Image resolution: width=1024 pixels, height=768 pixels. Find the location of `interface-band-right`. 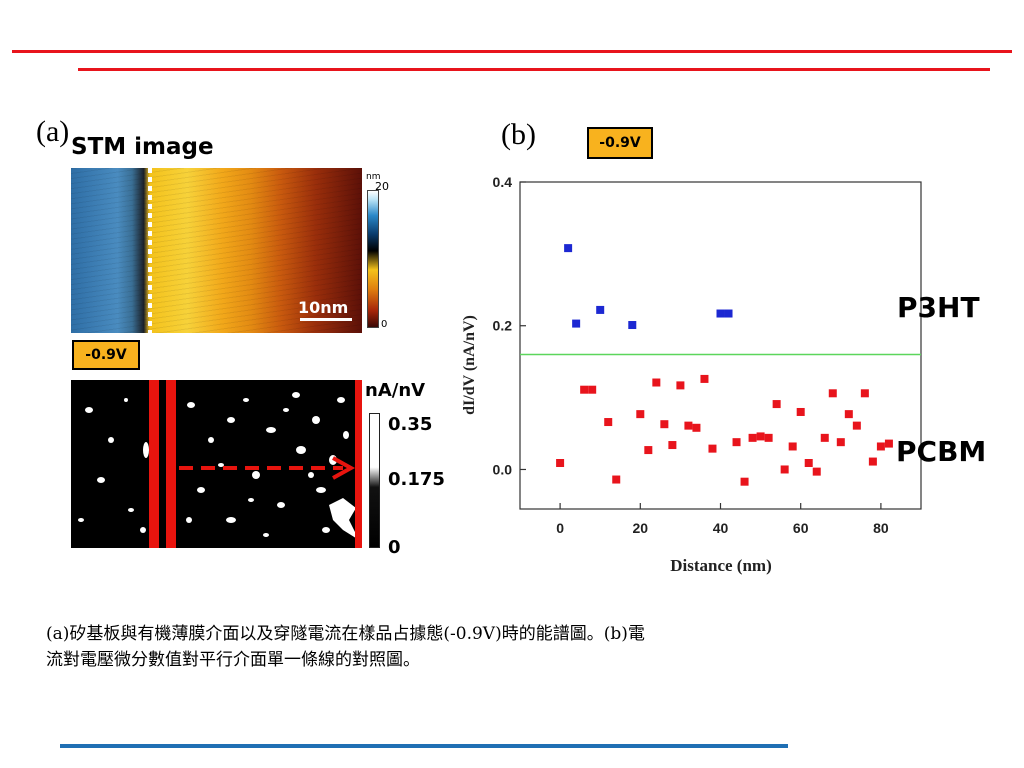

interface-band-right is located at coordinates (171, 464).